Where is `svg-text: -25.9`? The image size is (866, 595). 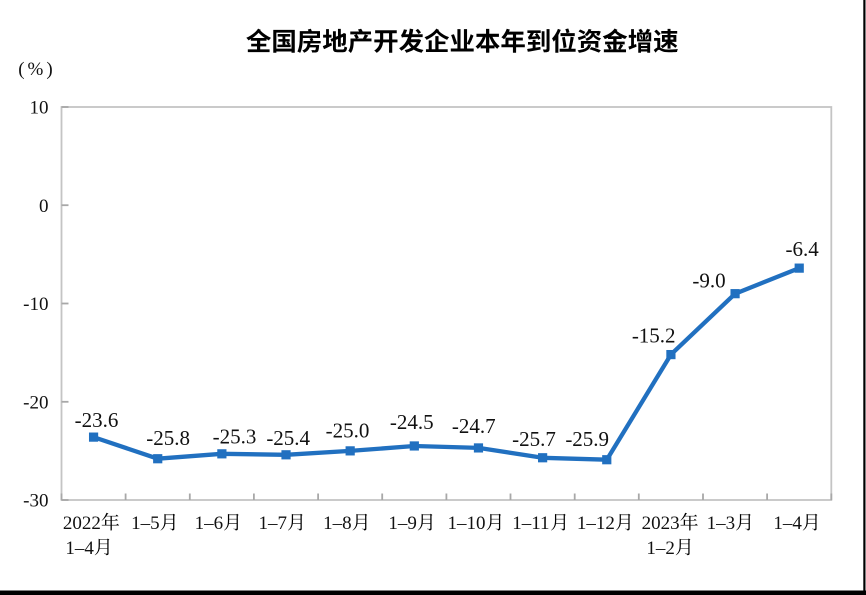 svg-text: -25.9 is located at coordinates (587, 439).